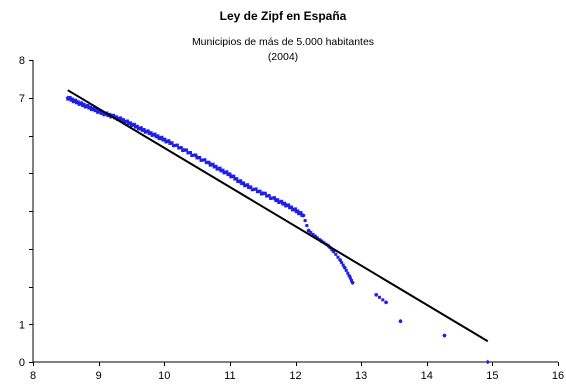 The height and width of the screenshot is (391, 566). What do you see at coordinates (22, 99) in the screenshot?
I see `y-tick-label: 7` at bounding box center [22, 99].